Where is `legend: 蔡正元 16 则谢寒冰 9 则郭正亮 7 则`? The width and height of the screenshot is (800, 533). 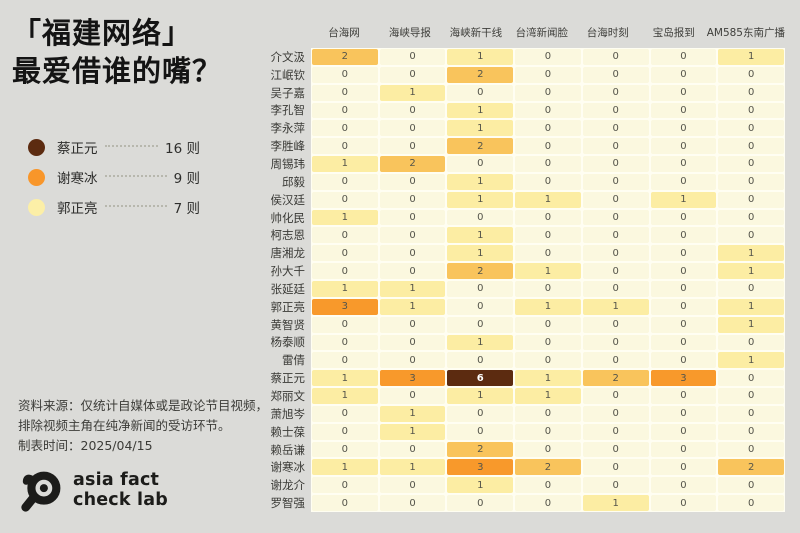
legend: 蔡正元 16 则谢寒冰 9 则郭正亮 7 则 is located at coordinates (114, 177).